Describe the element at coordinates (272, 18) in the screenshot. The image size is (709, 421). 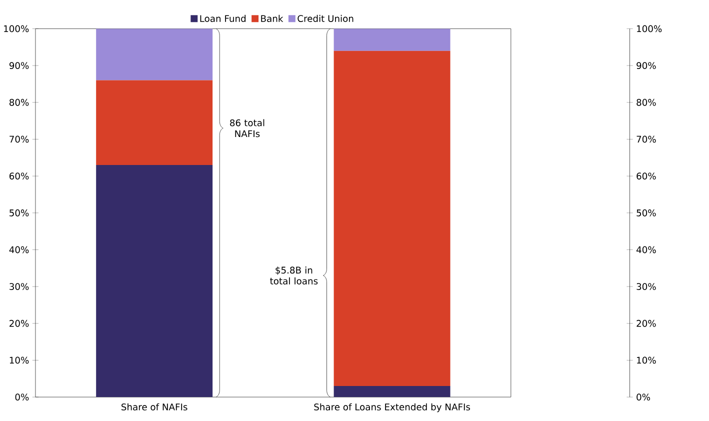
I see `legend-label: Bank` at that location.